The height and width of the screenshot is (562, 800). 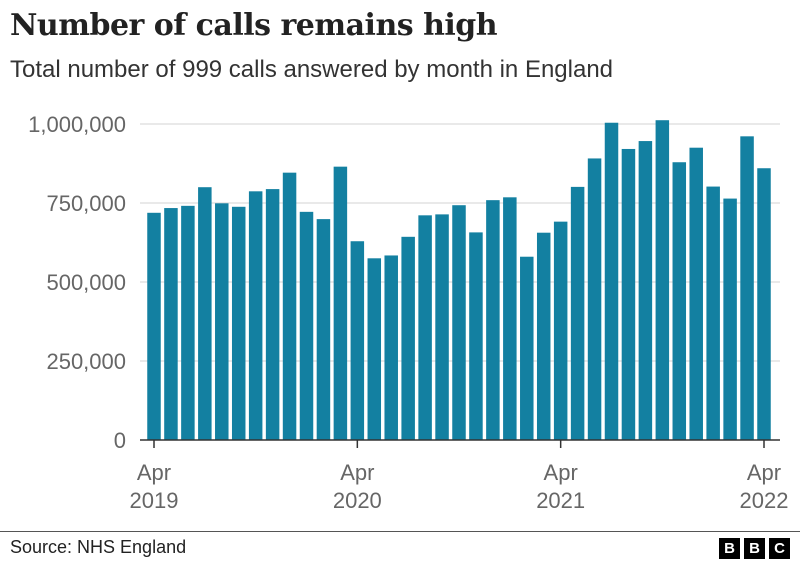 I want to click on x-tick-label-year: 2020, so click(x=357, y=500).